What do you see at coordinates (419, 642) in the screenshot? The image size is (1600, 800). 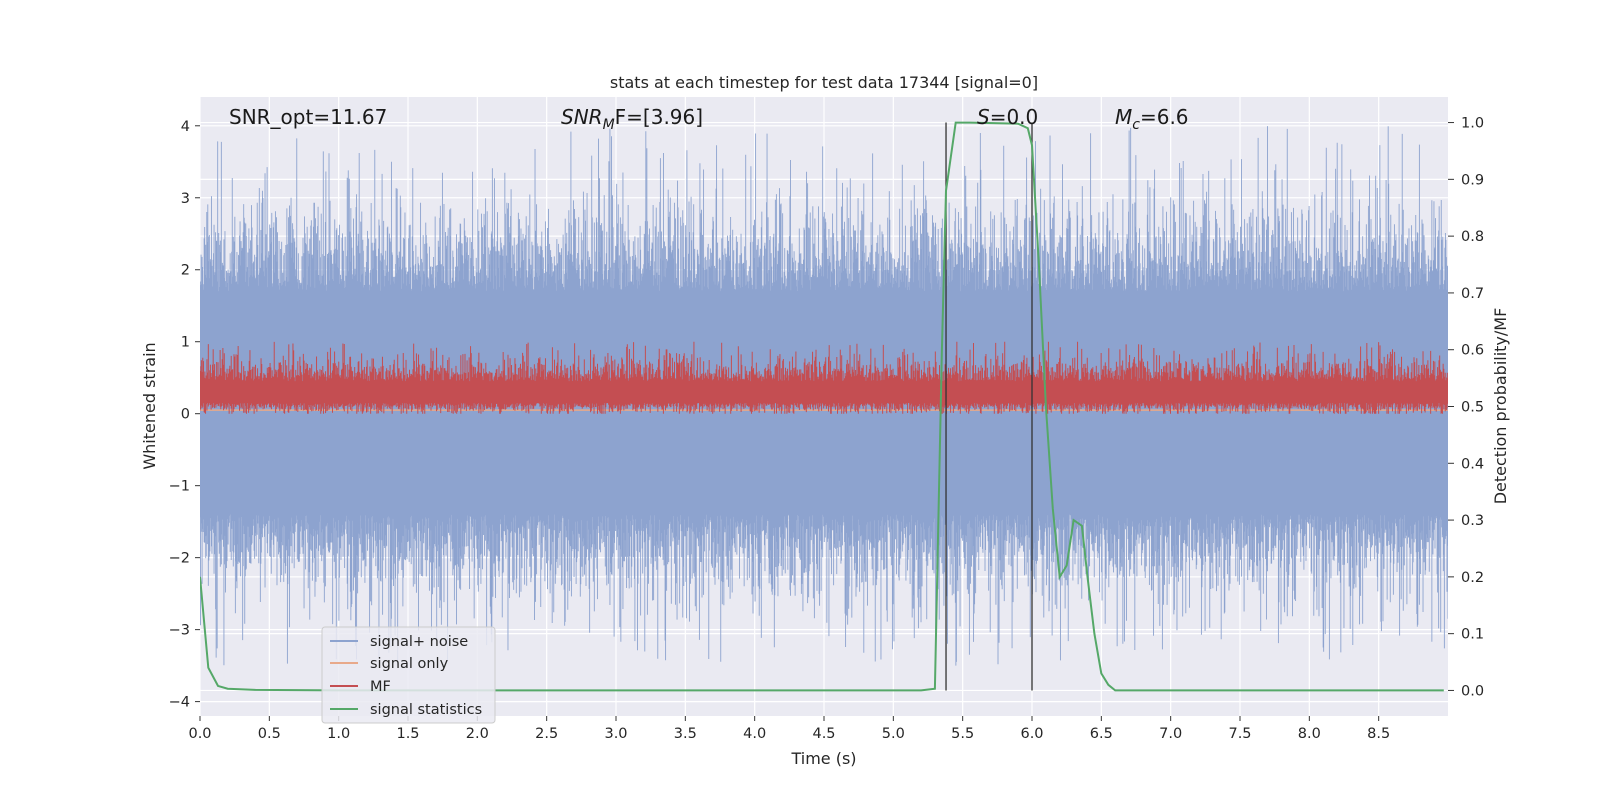 I see `legend-label-signal-noise: signal+ noise` at bounding box center [419, 642].